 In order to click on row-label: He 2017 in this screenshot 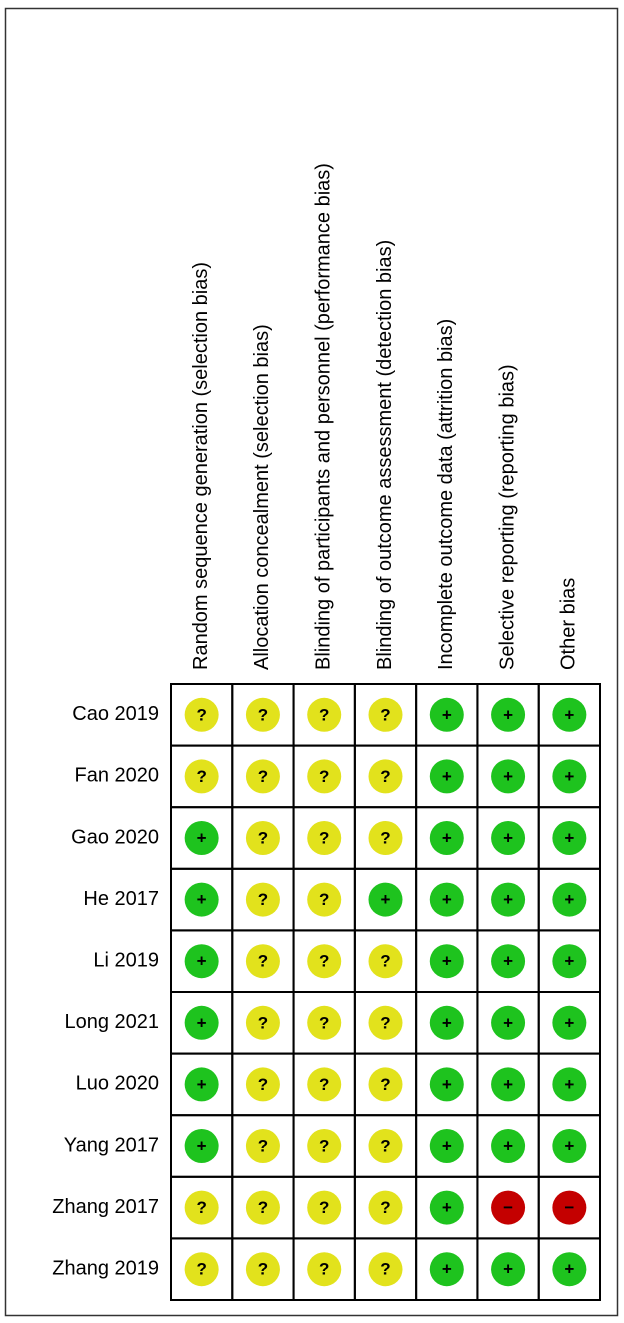, I will do `click(121, 899)`.